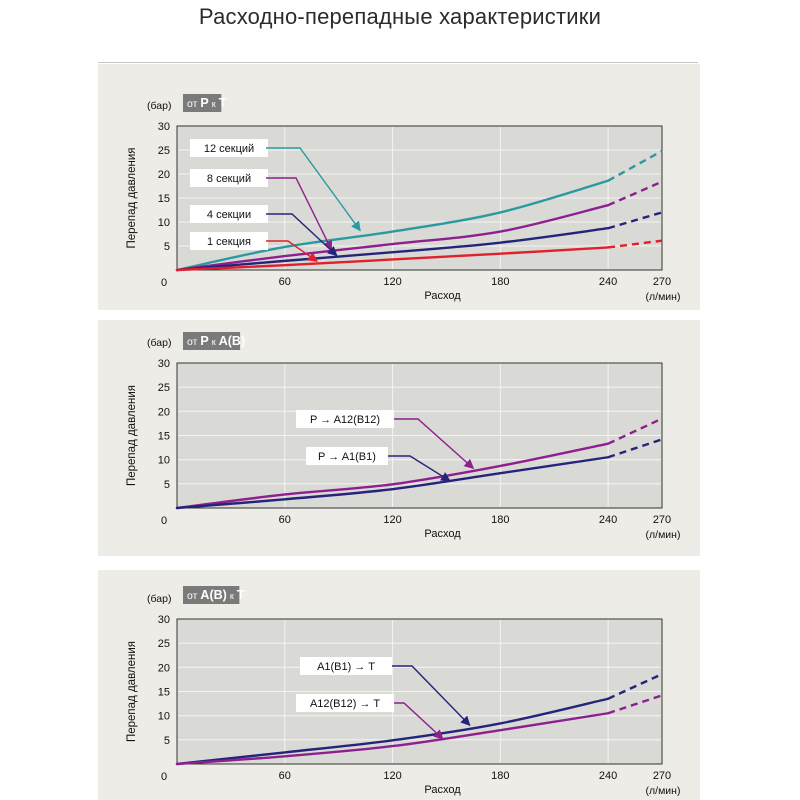 This screenshot has width=800, height=800. I want to click on badge-from: P, so click(204, 103).